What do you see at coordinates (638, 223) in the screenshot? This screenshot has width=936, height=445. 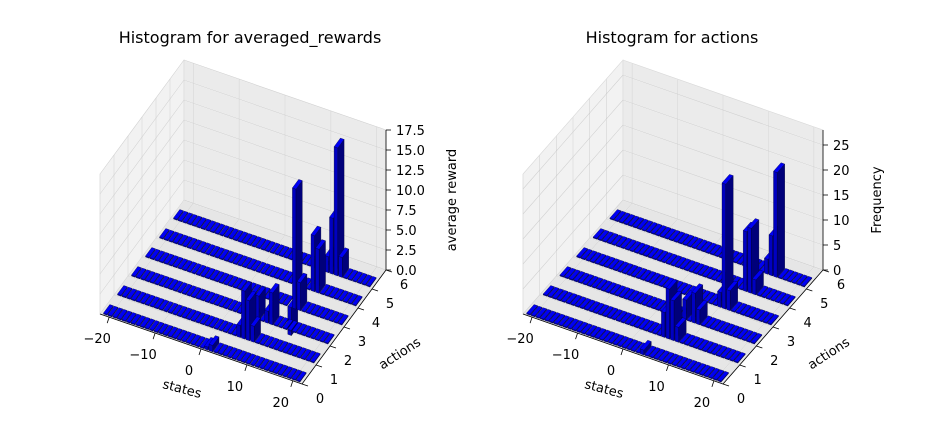 I see `bar-state--16-action-5` at bounding box center [638, 223].